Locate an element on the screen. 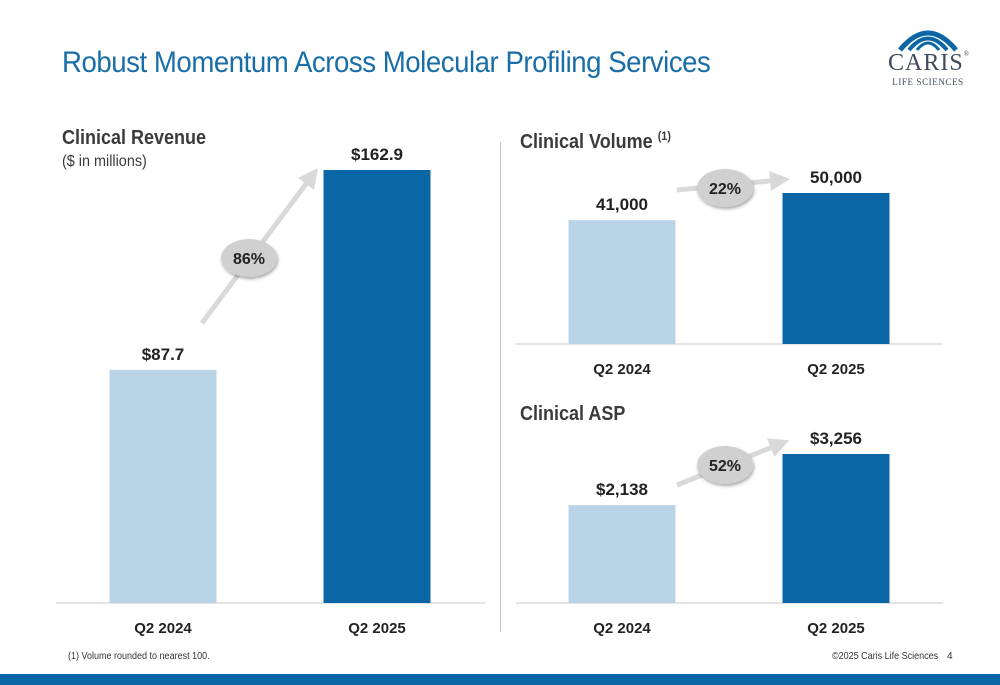 The image size is (1000, 685). logo-arcs-icon is located at coordinates (928, 41).